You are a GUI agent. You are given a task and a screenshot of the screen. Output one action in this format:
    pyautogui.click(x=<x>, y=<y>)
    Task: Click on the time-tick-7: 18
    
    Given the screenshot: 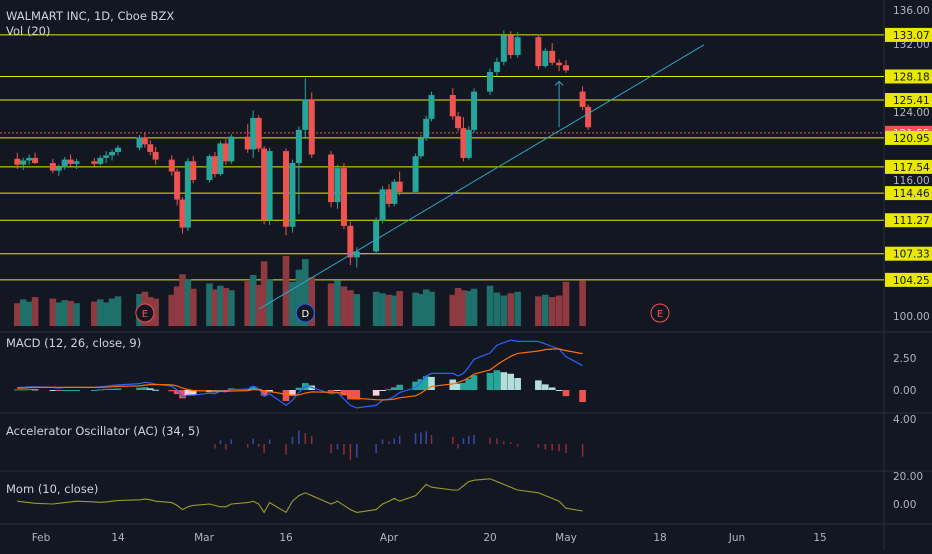 What is the action you would take?
    pyautogui.click(x=659, y=538)
    